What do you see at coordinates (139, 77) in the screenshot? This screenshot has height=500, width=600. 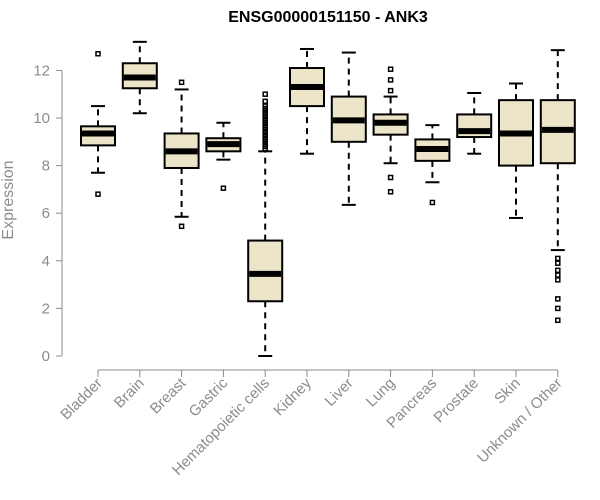 I see `box-brain` at bounding box center [139, 77].